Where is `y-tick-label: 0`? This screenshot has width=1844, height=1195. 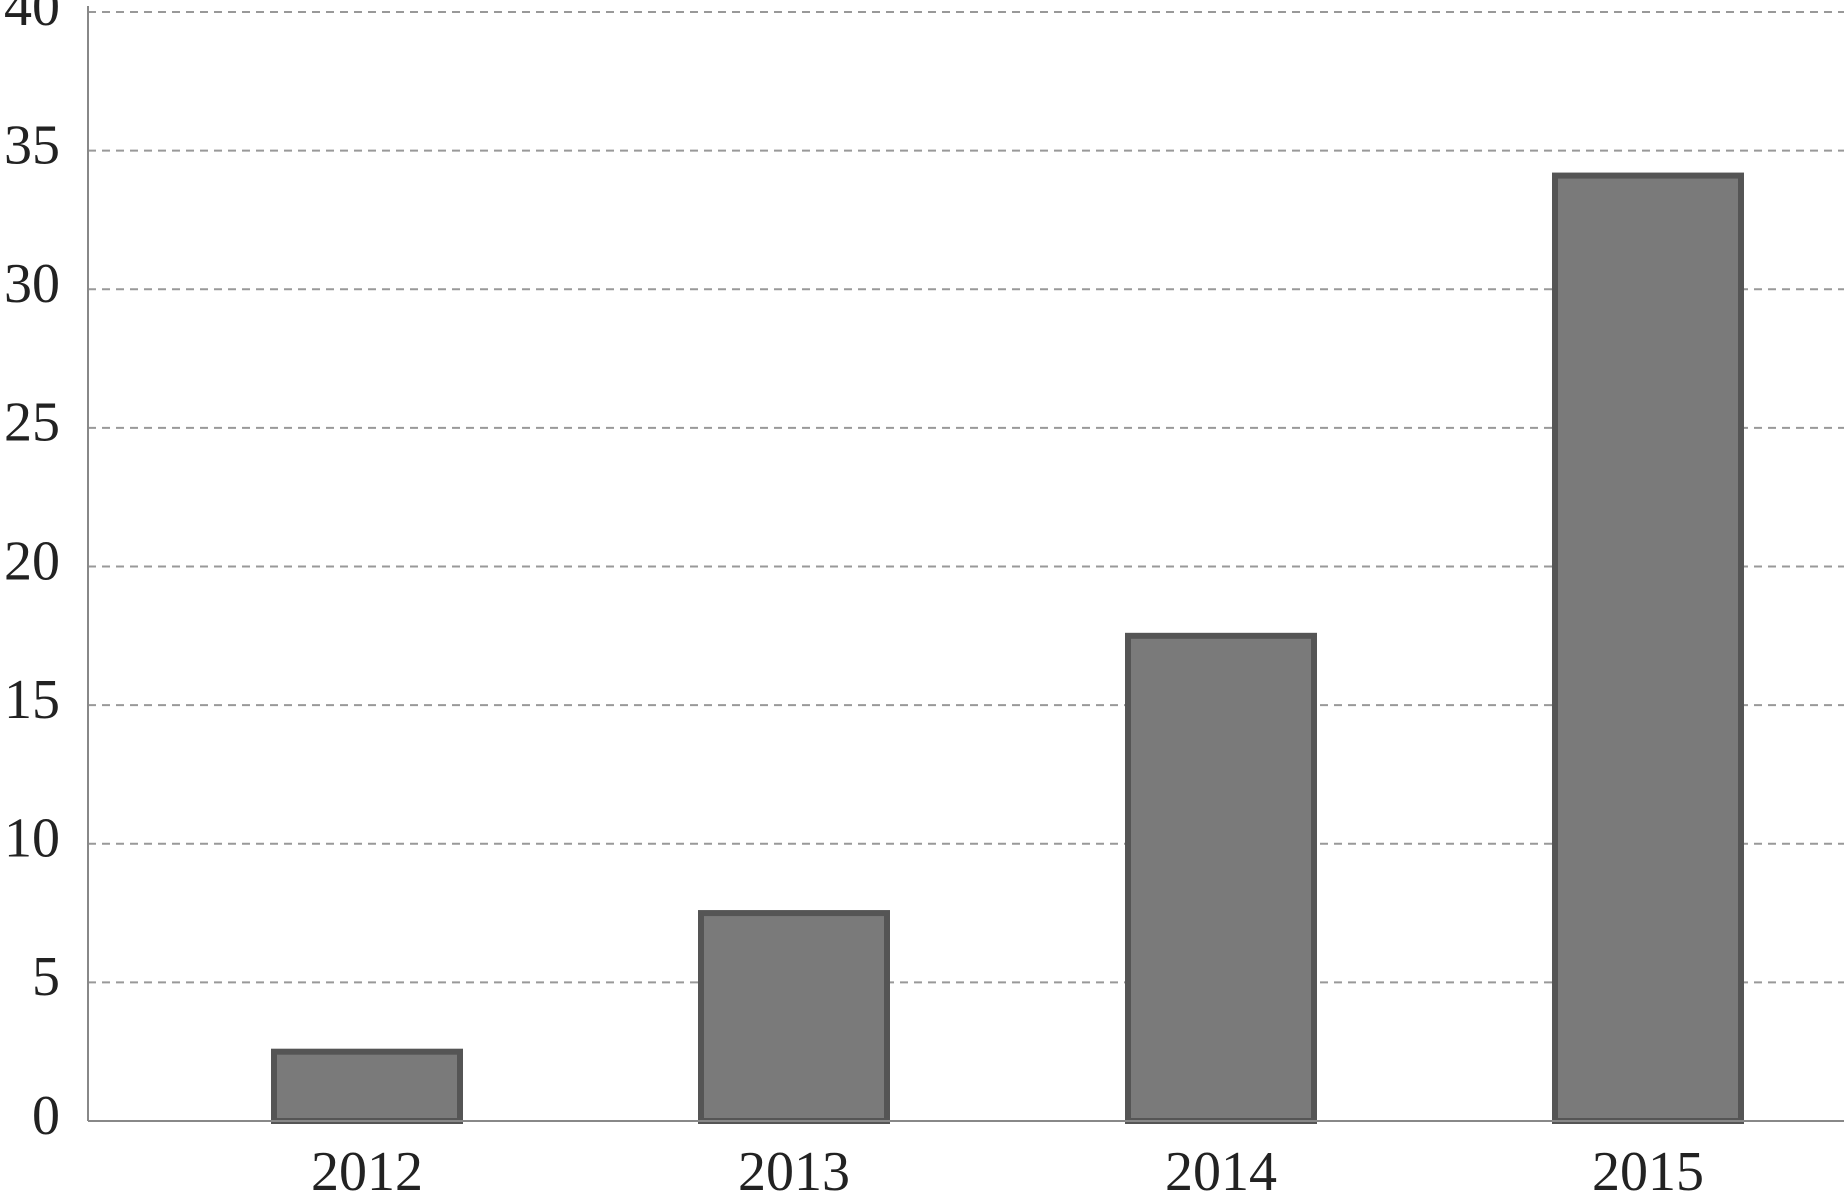 y-tick-label: 0 is located at coordinates (46, 1116).